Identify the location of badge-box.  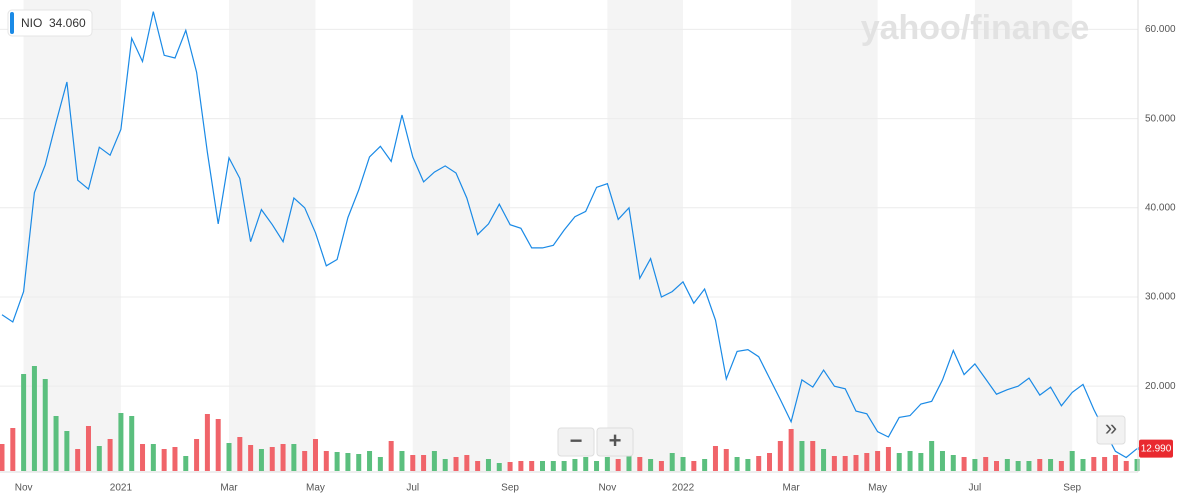
(50, 23).